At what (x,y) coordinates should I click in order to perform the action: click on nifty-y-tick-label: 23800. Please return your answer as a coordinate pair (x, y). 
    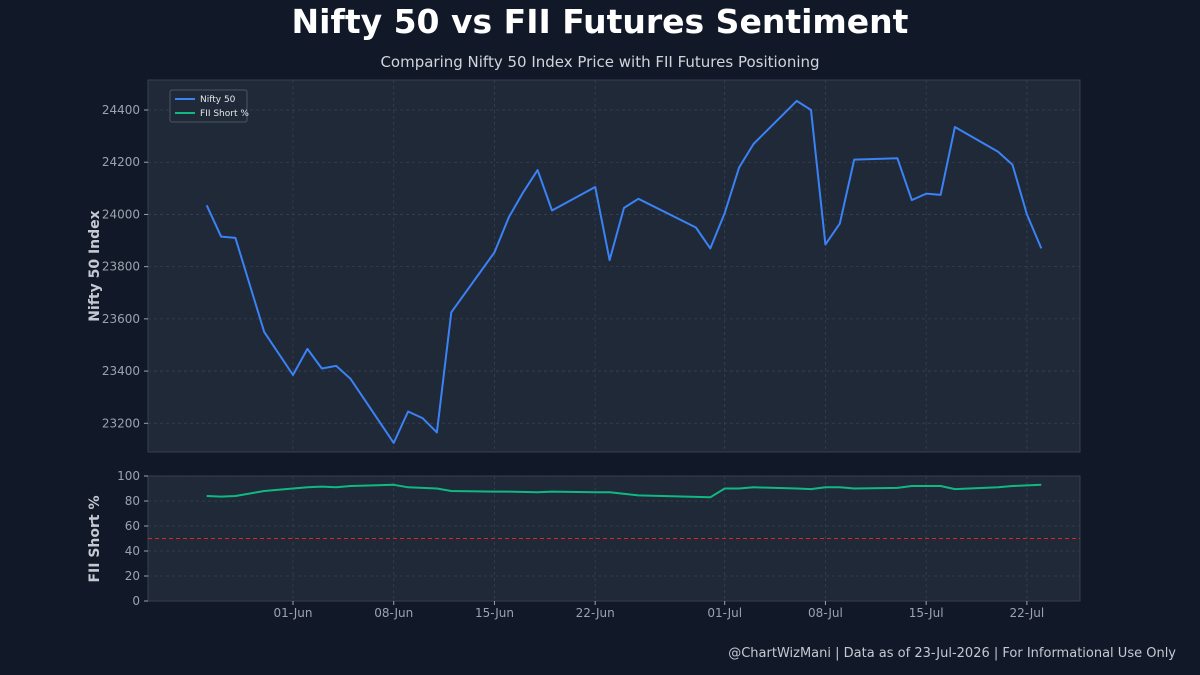
    Looking at the image, I should click on (121, 267).